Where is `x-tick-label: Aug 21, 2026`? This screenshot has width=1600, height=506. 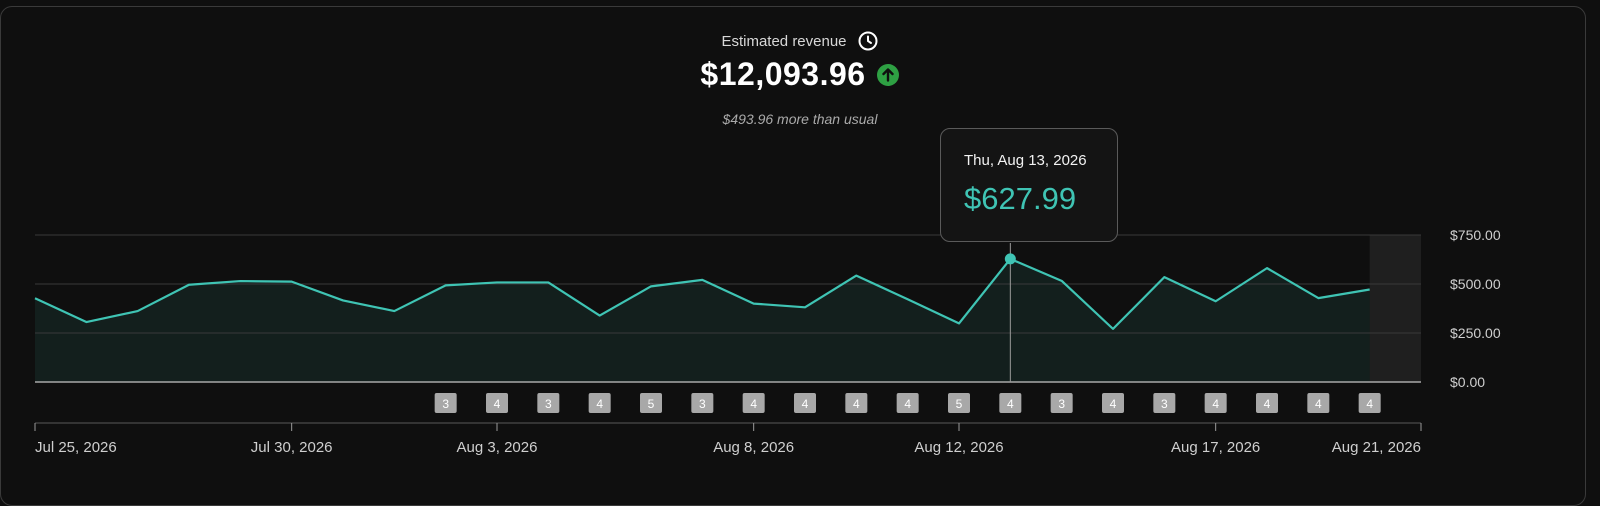
x-tick-label: Aug 21, 2026 is located at coordinates (1376, 447).